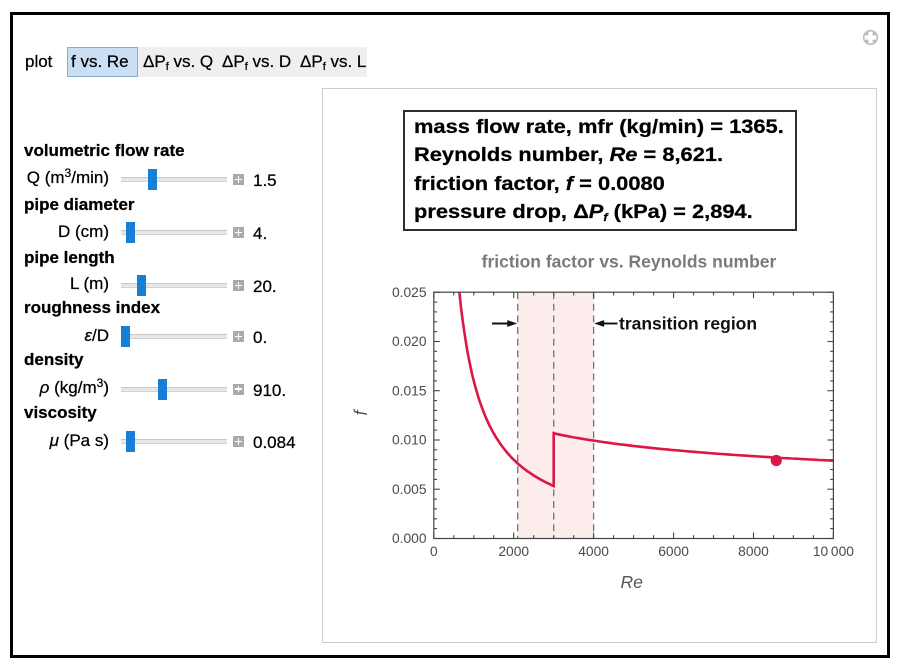  I want to click on svg-text: Re, so click(632, 582).